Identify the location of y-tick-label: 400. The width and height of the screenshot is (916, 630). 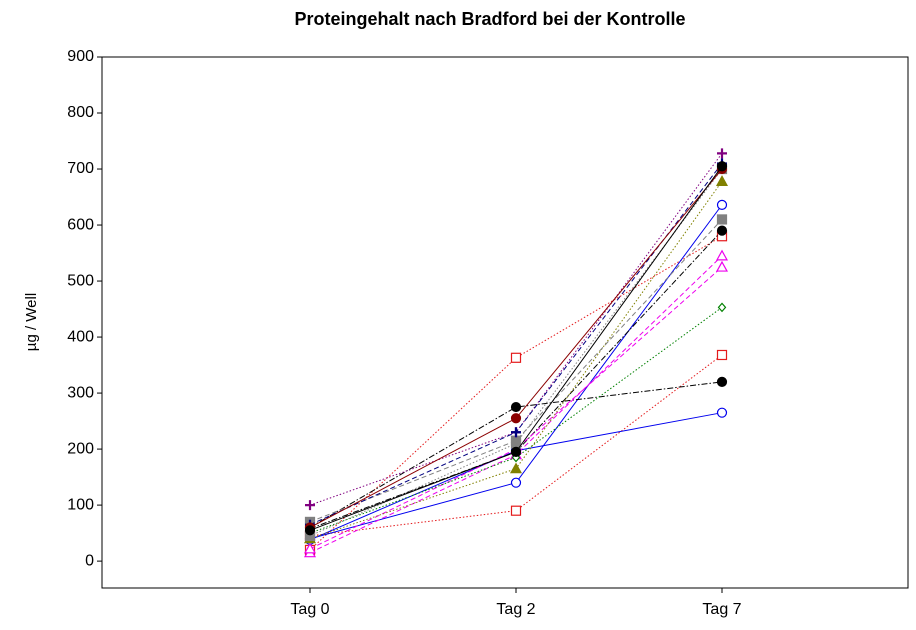
(80, 336).